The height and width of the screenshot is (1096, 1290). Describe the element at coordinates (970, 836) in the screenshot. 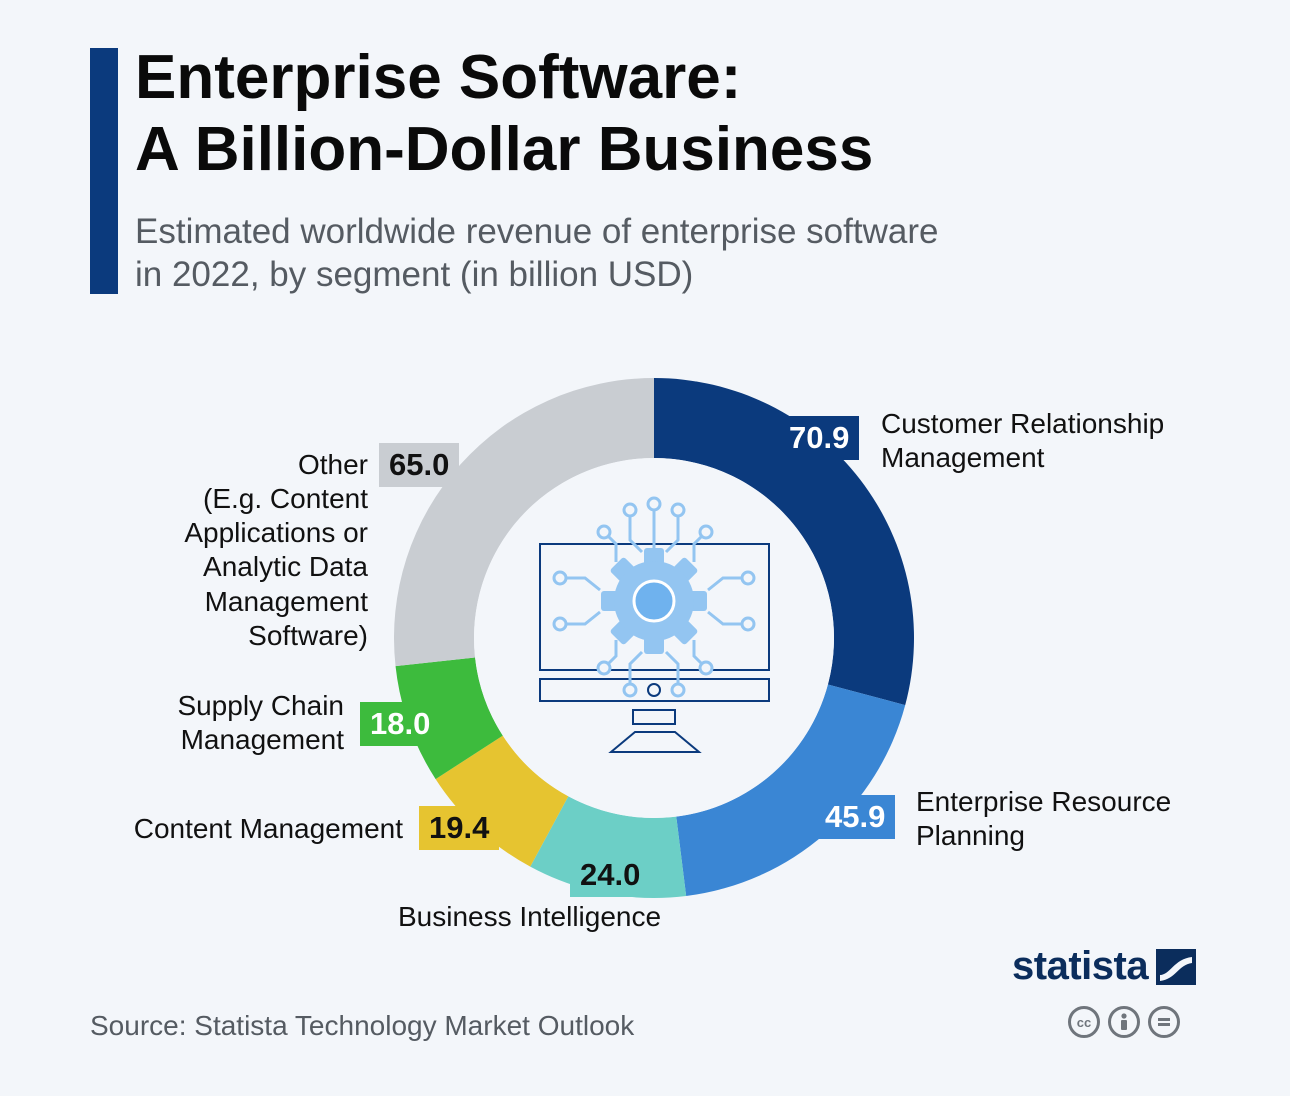

I see `label-erp-line: Planning` at that location.